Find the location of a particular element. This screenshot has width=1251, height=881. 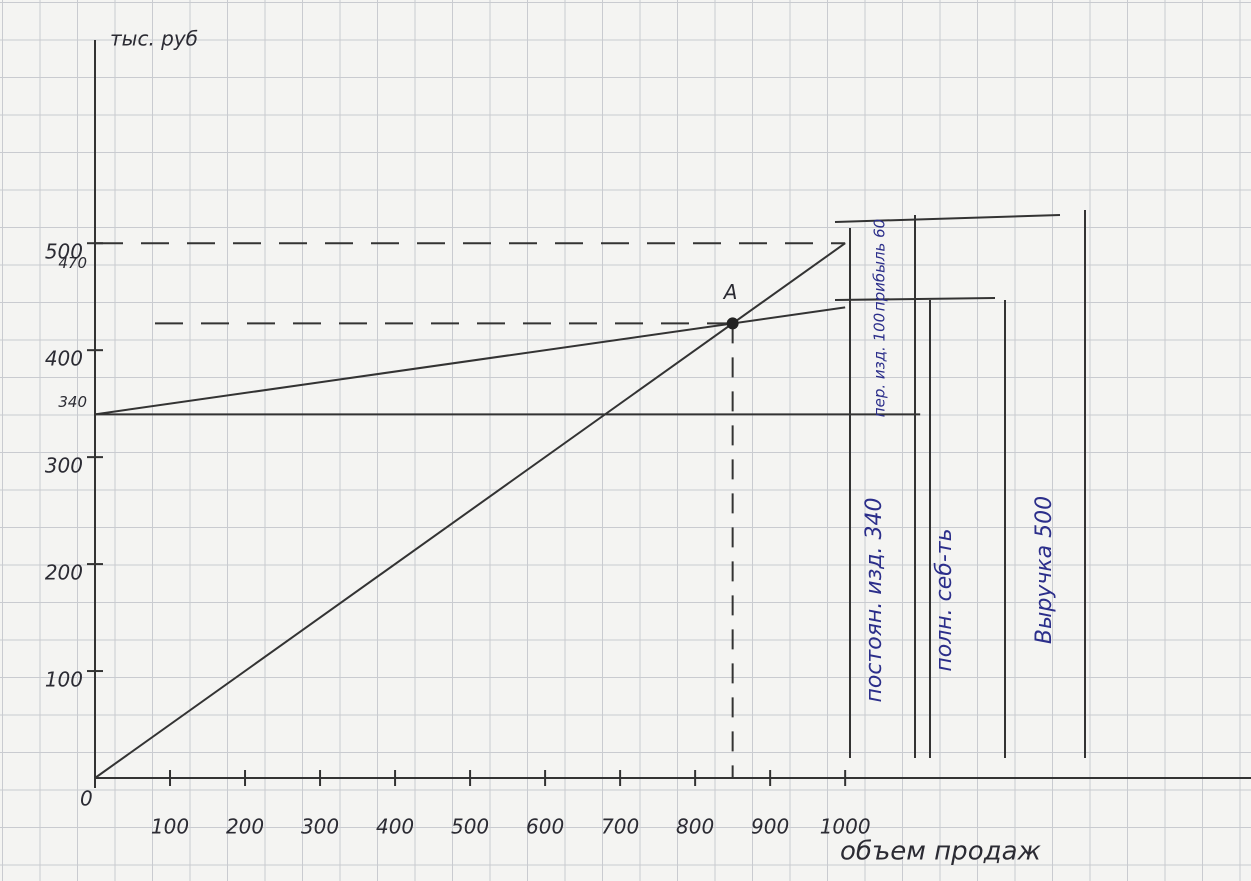

x-tick-label: 800 is located at coordinates (695, 827).